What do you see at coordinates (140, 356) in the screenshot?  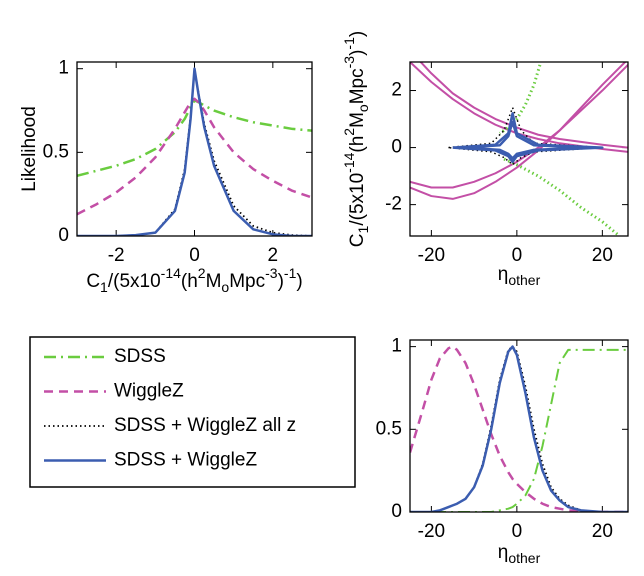 I see `legend-label: SDSS` at bounding box center [140, 356].